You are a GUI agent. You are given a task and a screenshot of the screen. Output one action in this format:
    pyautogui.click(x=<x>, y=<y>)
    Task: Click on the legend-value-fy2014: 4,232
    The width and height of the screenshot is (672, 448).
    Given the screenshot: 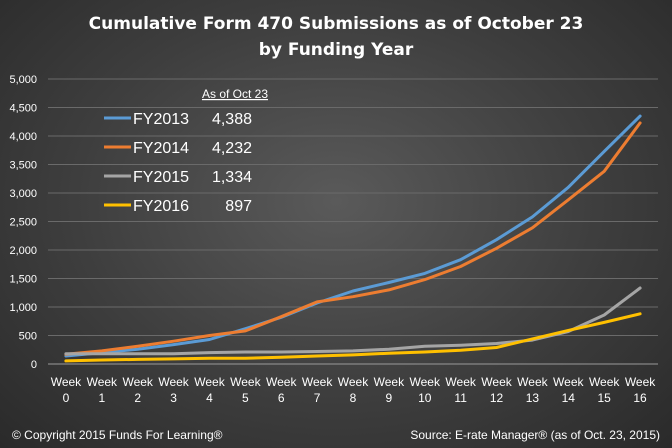 What is the action you would take?
    pyautogui.click(x=232, y=148)
    